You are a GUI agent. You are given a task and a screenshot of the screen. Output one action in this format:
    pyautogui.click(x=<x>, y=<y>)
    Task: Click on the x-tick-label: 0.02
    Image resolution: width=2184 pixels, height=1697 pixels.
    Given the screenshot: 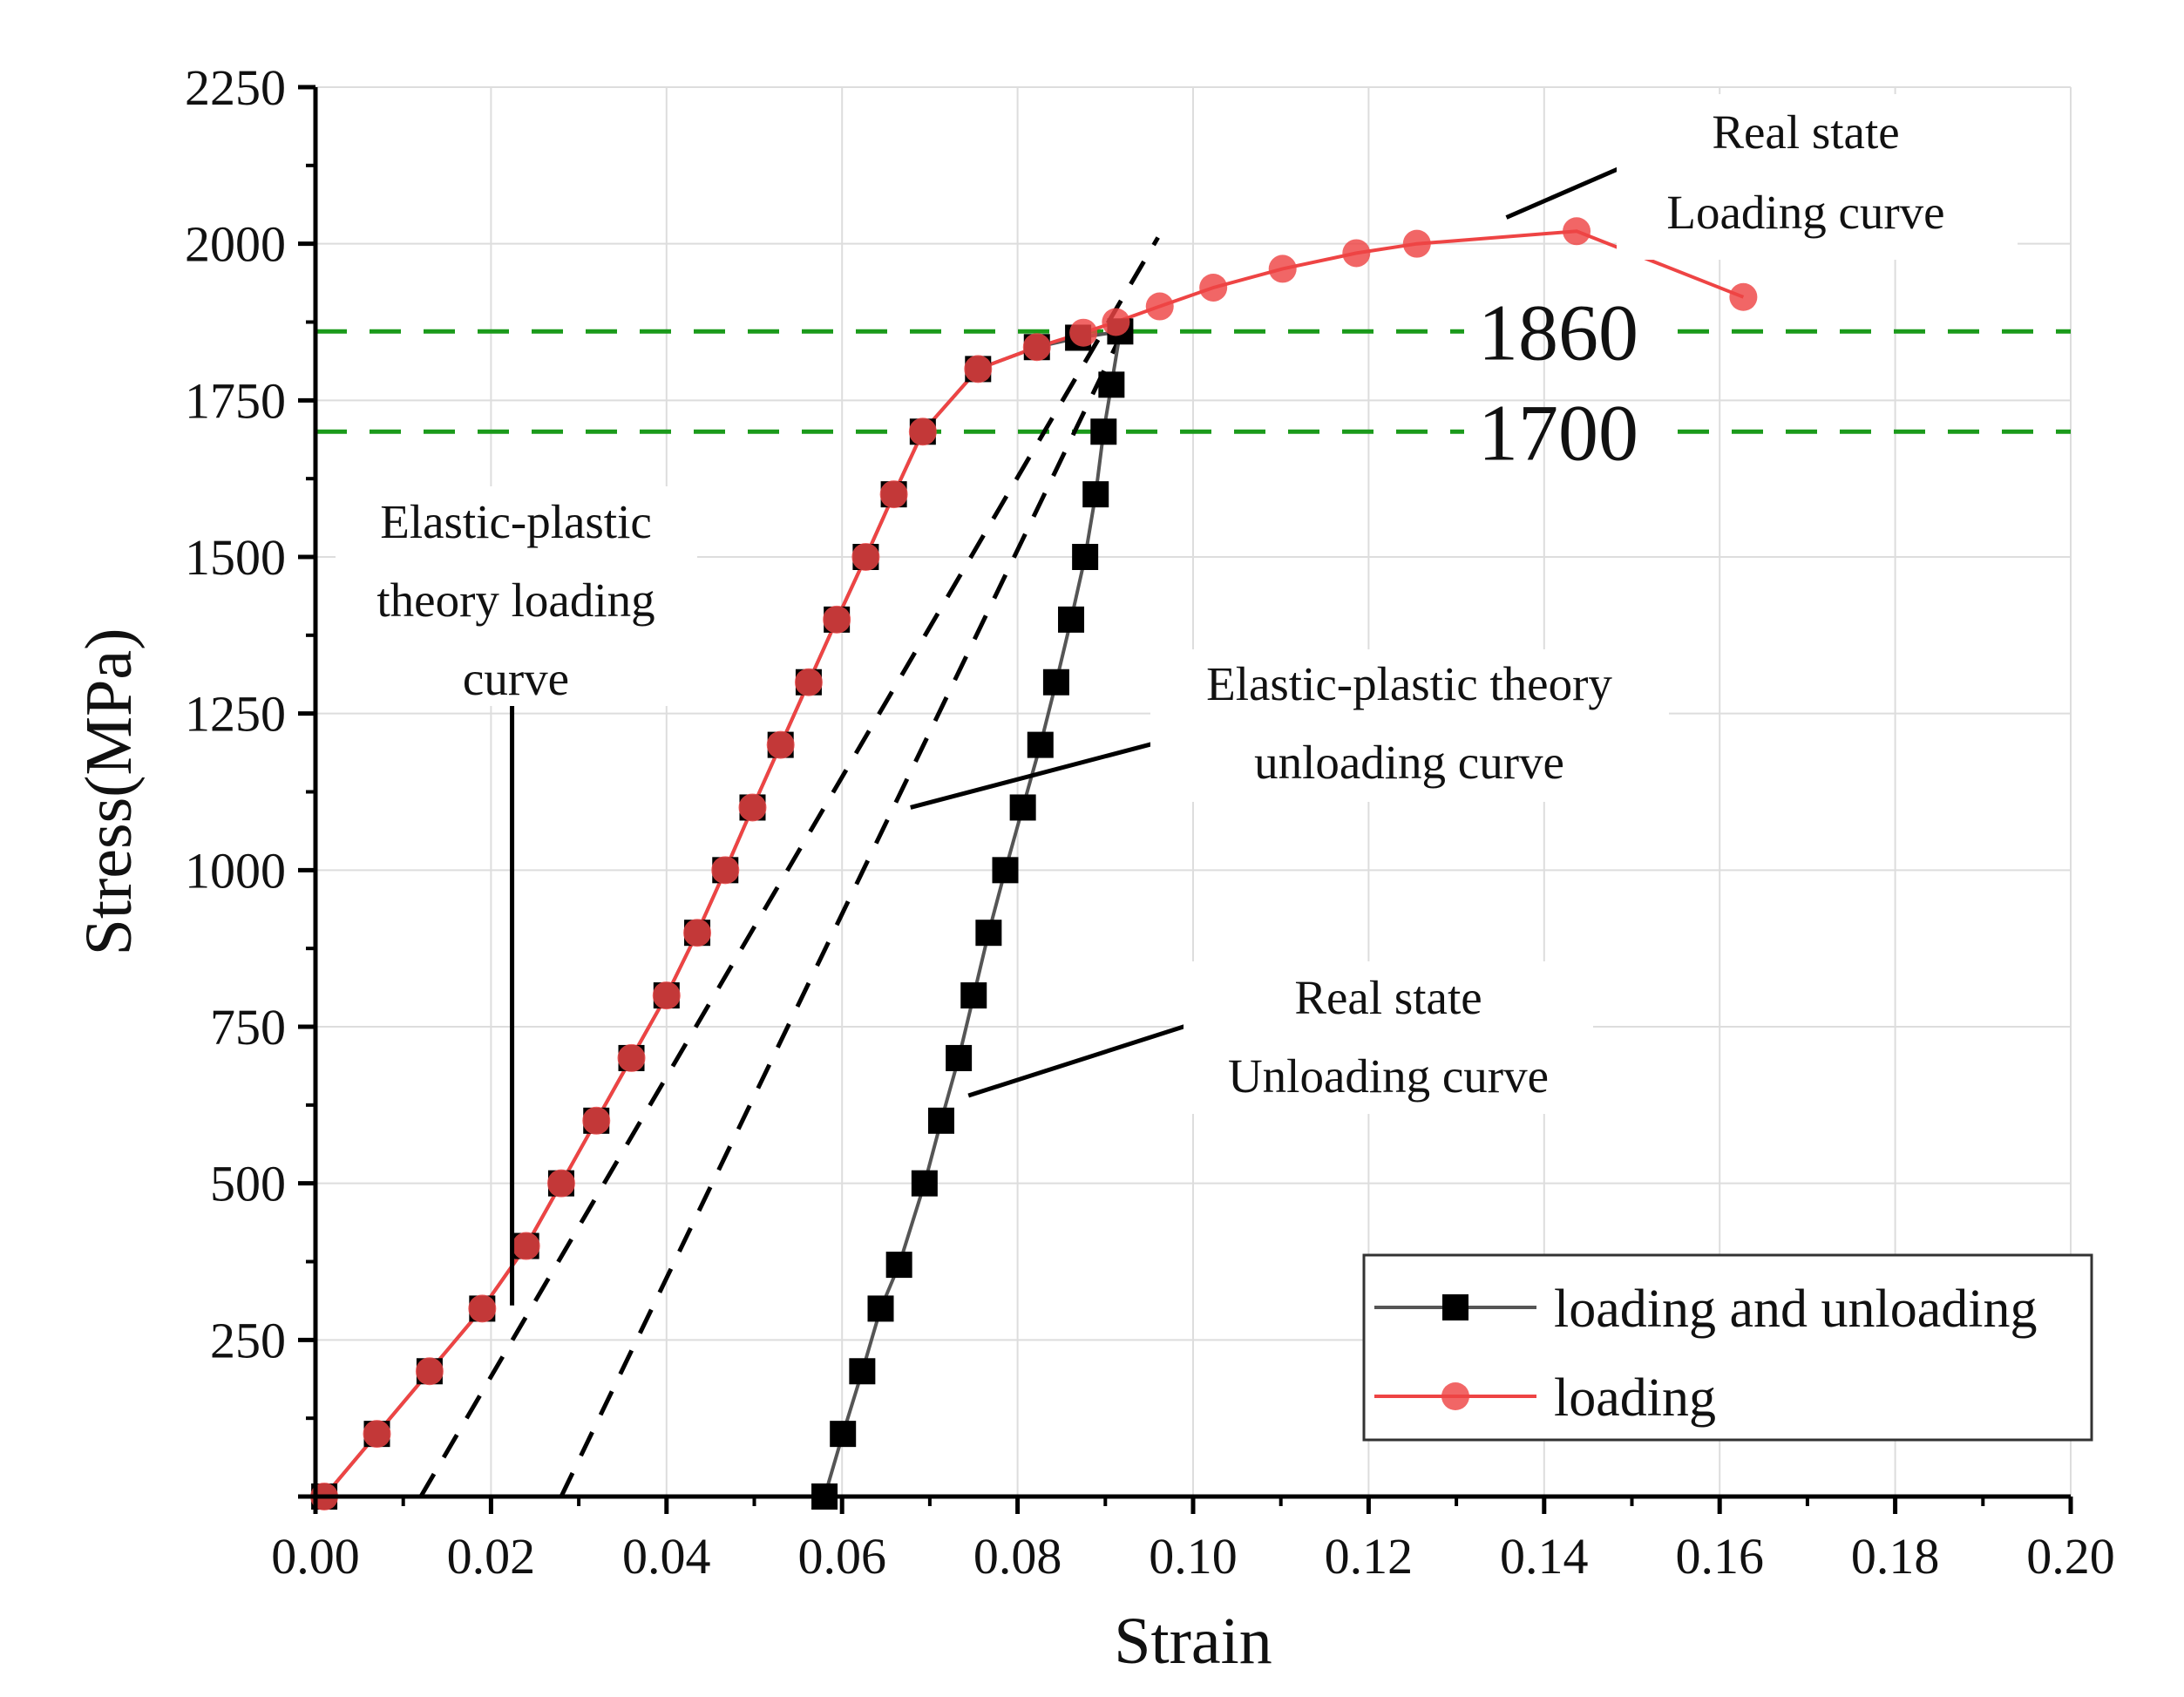 What is the action you would take?
    pyautogui.click(x=491, y=1556)
    